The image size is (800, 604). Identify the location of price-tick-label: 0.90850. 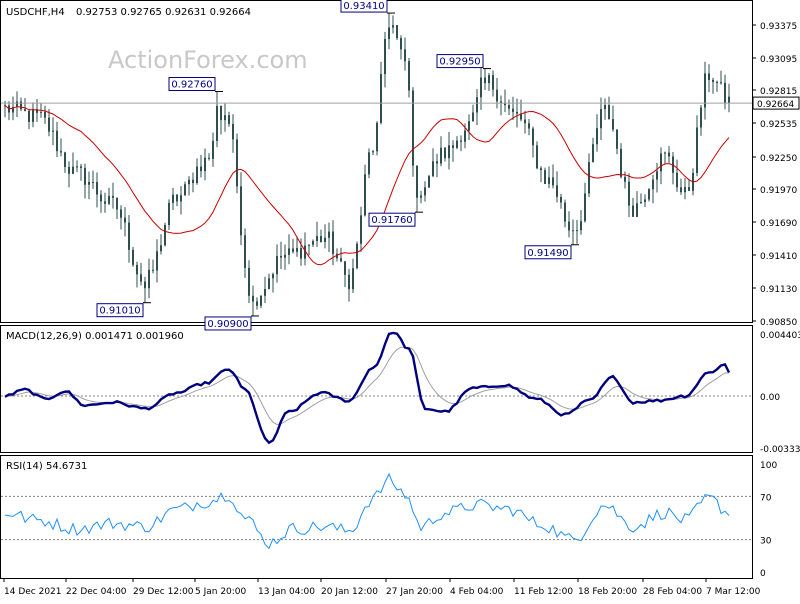
(778, 323).